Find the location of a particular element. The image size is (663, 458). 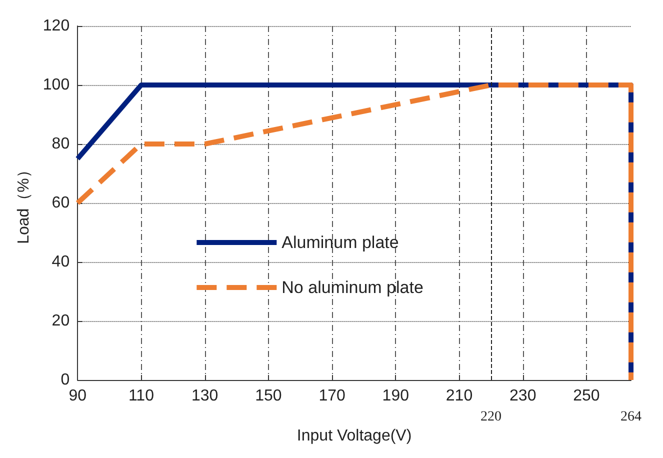

y-tick-label: 100 is located at coordinates (56, 85).